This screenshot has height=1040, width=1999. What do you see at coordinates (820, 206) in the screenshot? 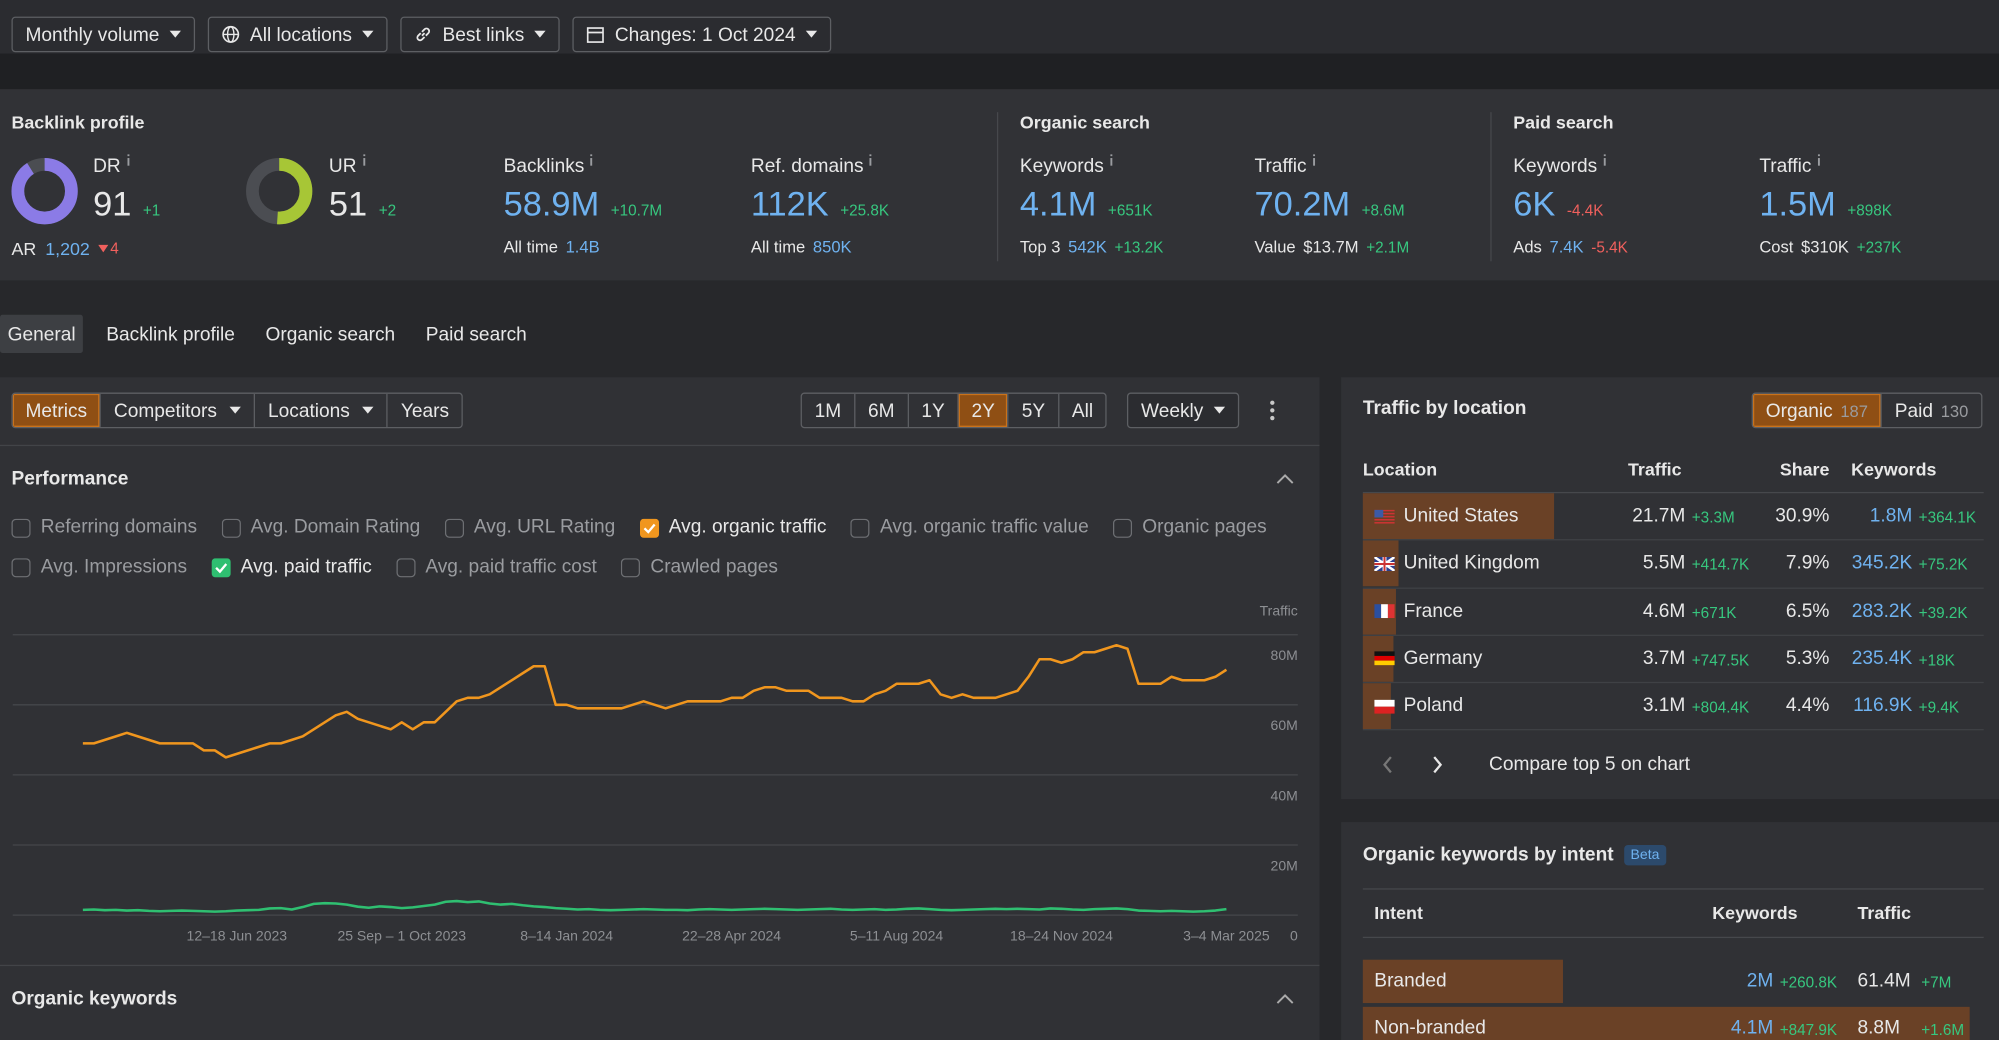
I see `metric: Ref. domains 112K +25.8K All time 850K` at bounding box center [820, 206].